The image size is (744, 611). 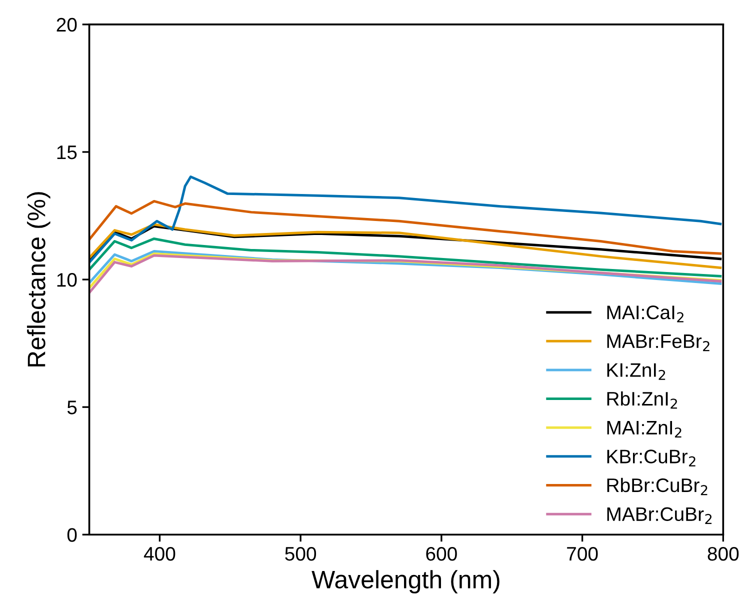 I want to click on x-tick-label: 700, so click(x=582, y=553).